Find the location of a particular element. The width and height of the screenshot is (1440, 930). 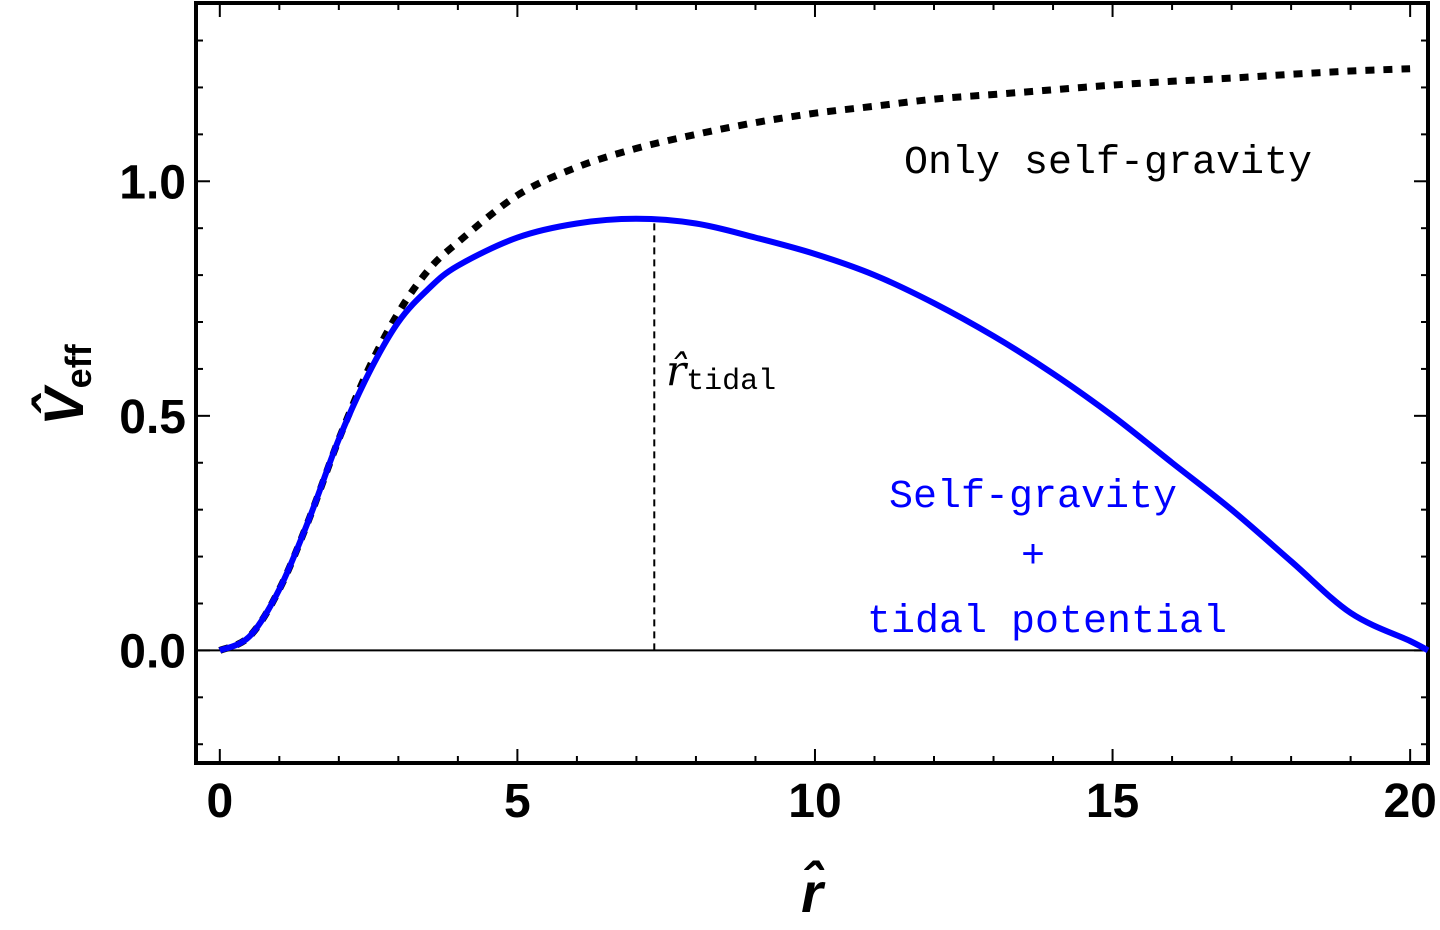

svg-text: V̂eff is located at coordinates (65, 384).